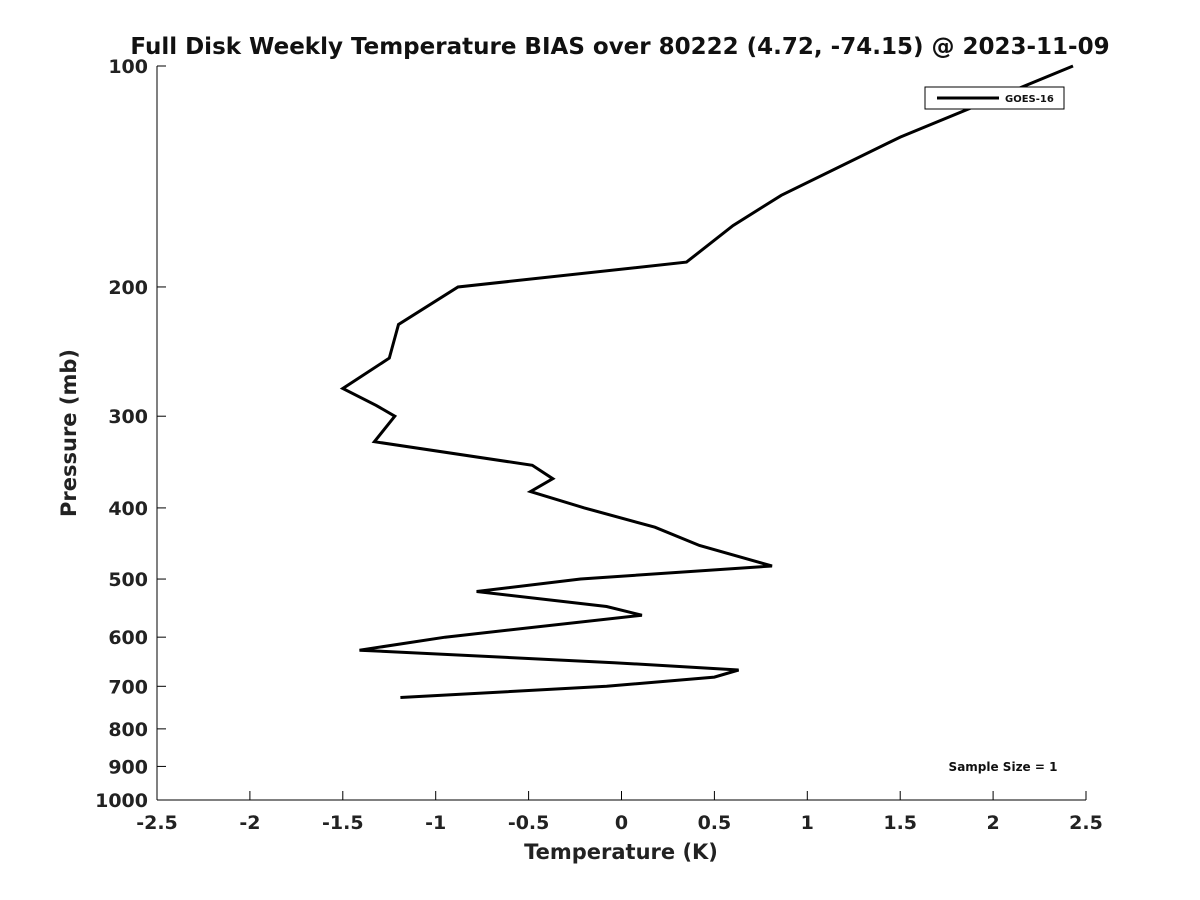 The image size is (1200, 900). Describe the element at coordinates (69, 433) in the screenshot. I see `y-axis-label: Pressure (mb)` at that location.